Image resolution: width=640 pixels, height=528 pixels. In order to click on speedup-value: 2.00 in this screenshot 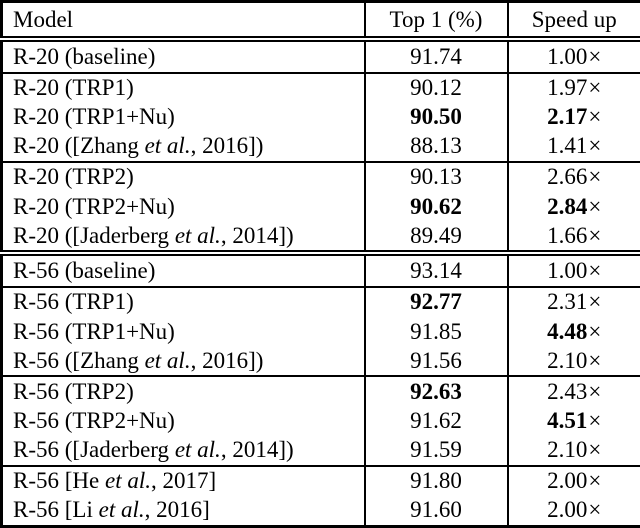, I will do `click(567, 510)`.